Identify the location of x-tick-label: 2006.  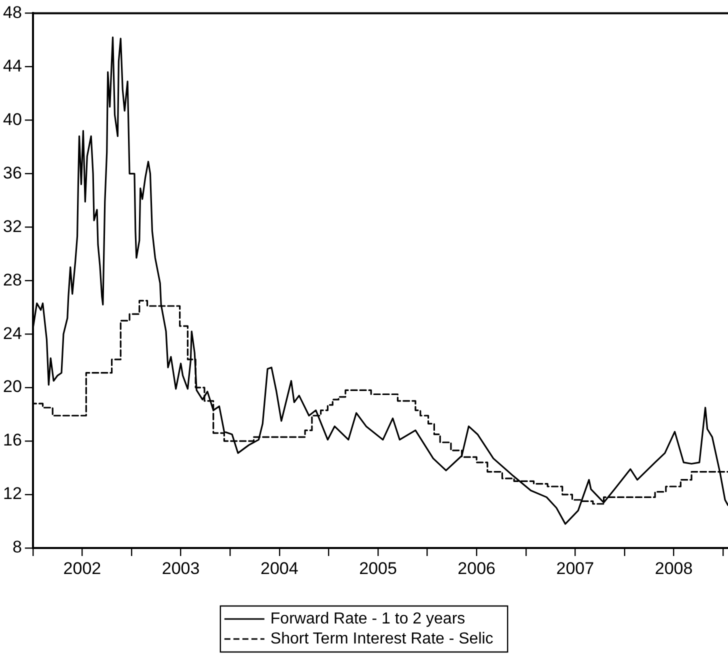
(477, 568).